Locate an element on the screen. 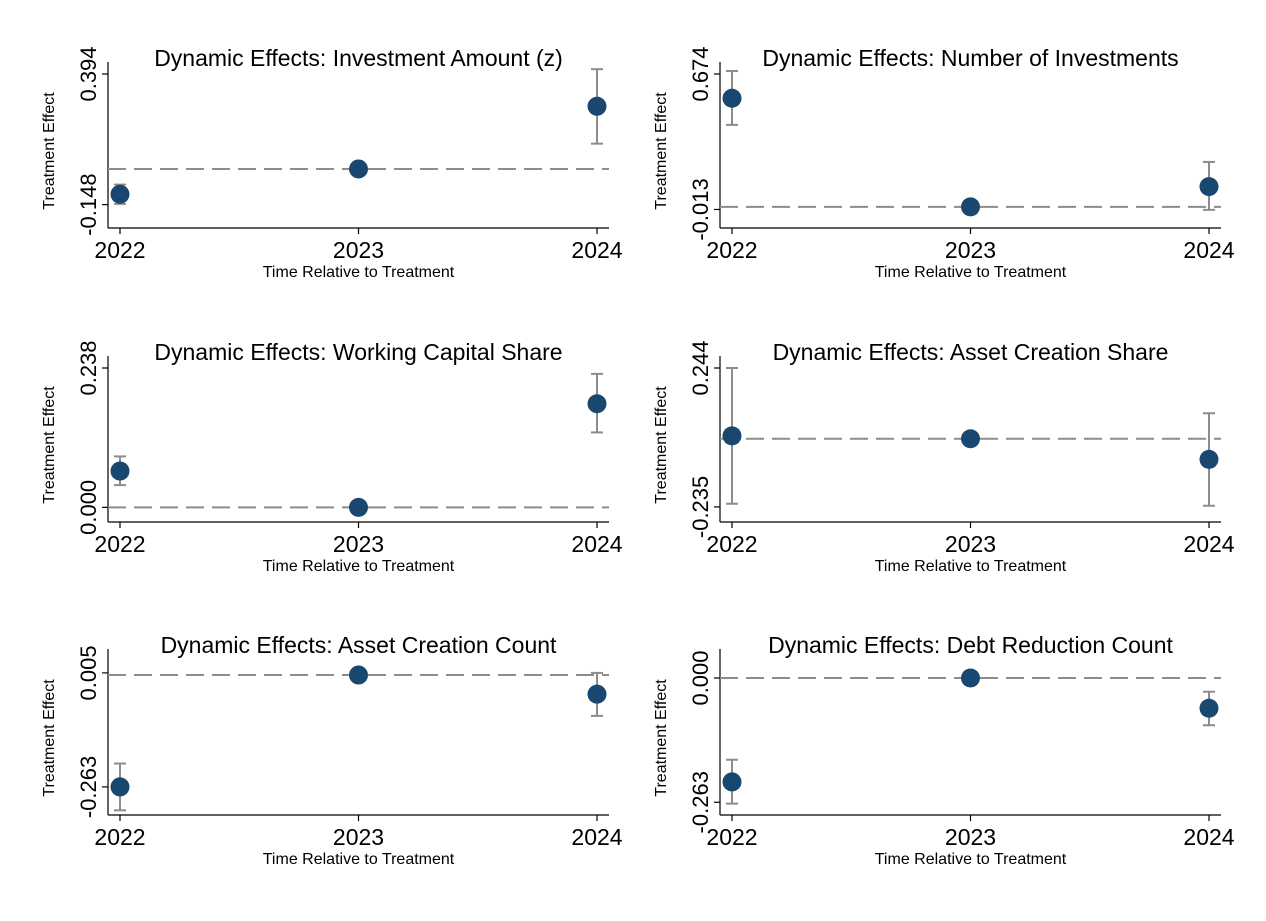  panel-title: Dynamic Effects: Number of Investments is located at coordinates (970, 58).